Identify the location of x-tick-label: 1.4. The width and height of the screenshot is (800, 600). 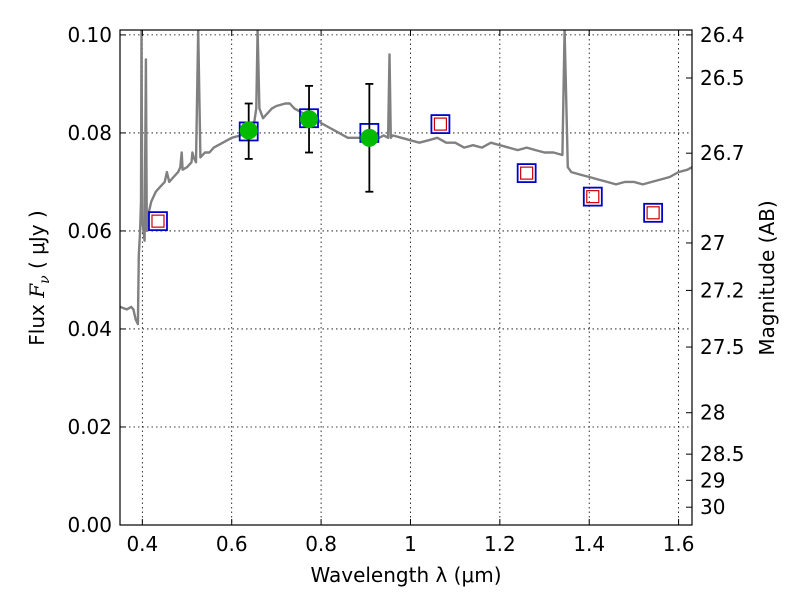
(589, 544).